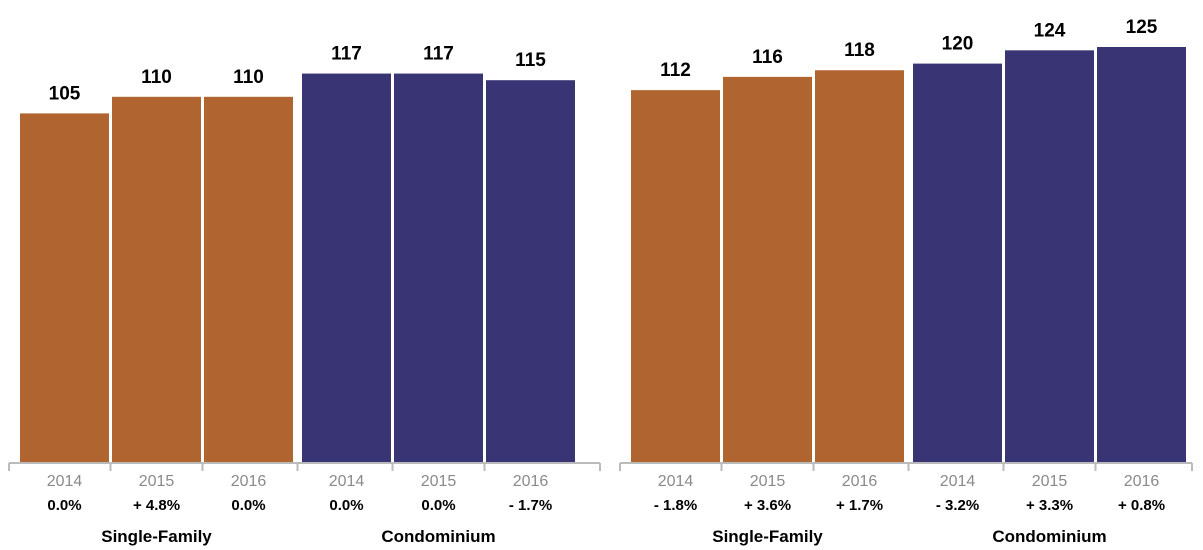 The image size is (1203, 550). What do you see at coordinates (156, 505) in the screenshot?
I see `change-label: + 4.8%` at bounding box center [156, 505].